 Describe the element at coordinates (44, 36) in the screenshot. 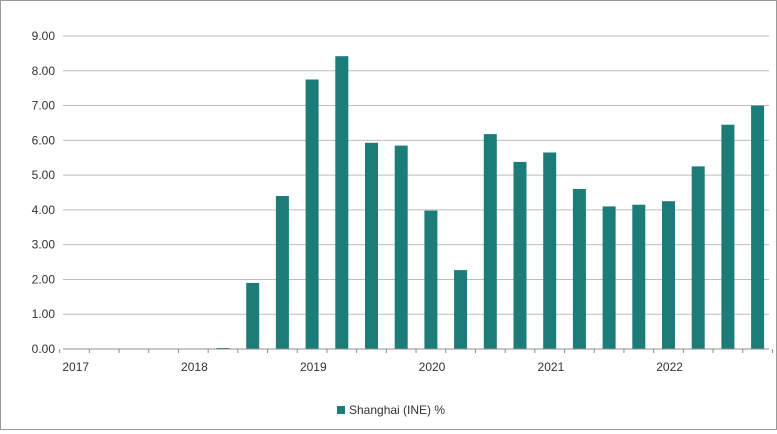

I see `y-tick-label: 9.00` at that location.